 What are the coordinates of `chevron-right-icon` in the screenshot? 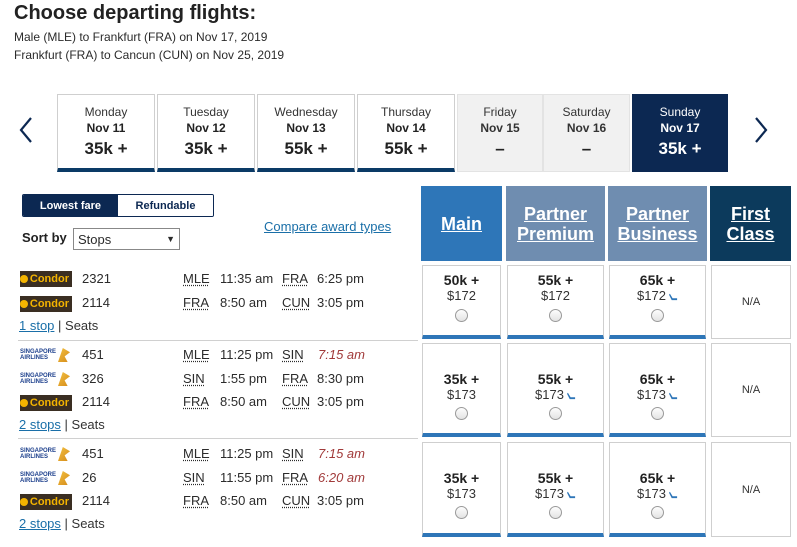 It's located at (761, 130).